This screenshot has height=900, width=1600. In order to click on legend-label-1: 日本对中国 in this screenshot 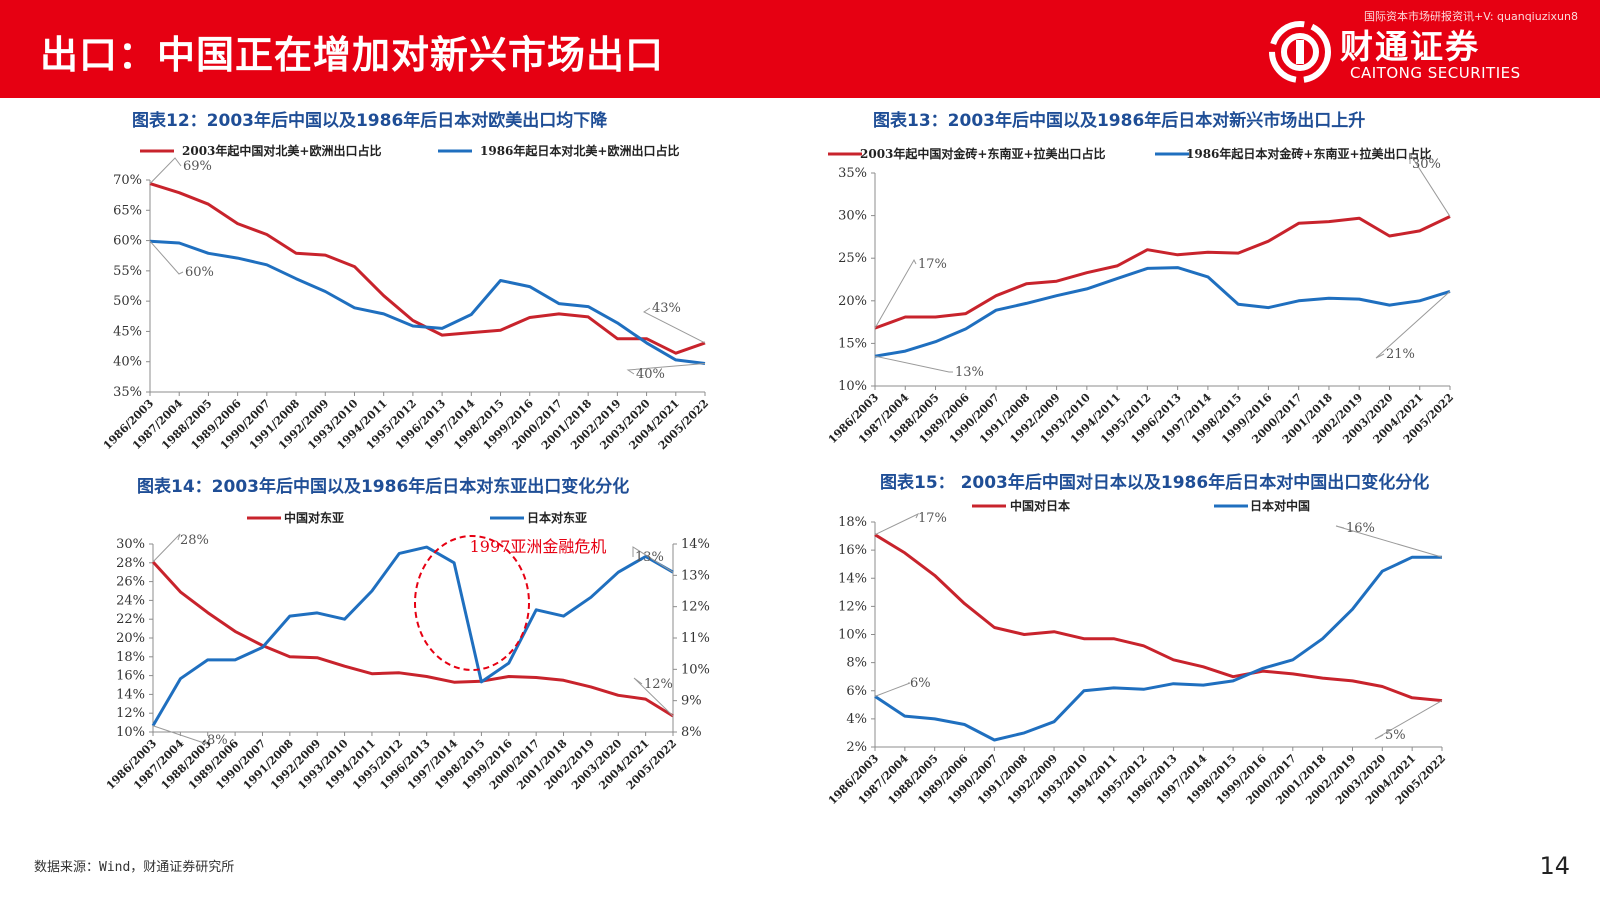, I will do `click(1280, 505)`.